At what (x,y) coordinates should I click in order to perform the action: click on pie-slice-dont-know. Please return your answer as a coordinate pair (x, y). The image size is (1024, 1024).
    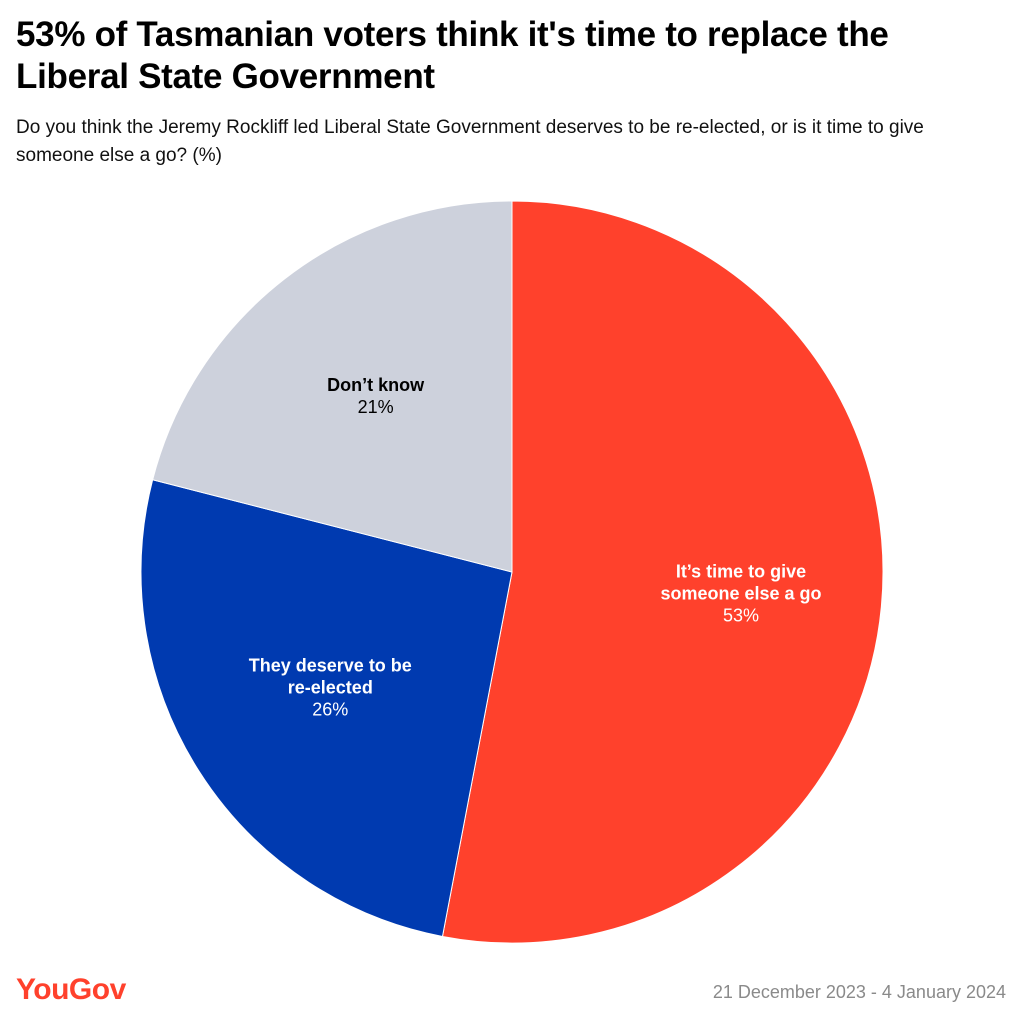
    Looking at the image, I should click on (332, 386).